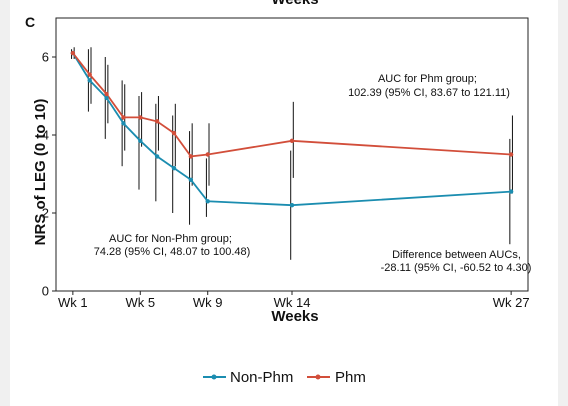  I want to click on annotation-nonphm-auc-line1: AUC for Non-Phm group;, so click(170, 239).